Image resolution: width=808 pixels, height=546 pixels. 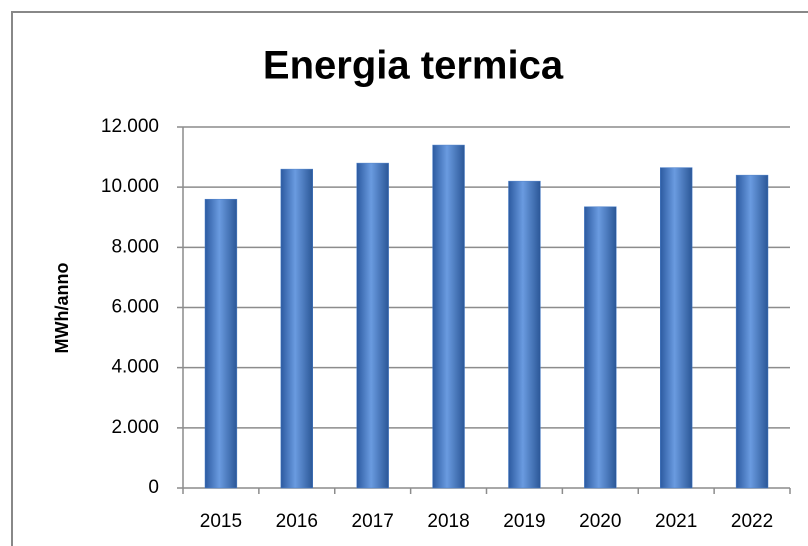 I want to click on y-axis-label: MWh/anno, so click(x=62, y=308).